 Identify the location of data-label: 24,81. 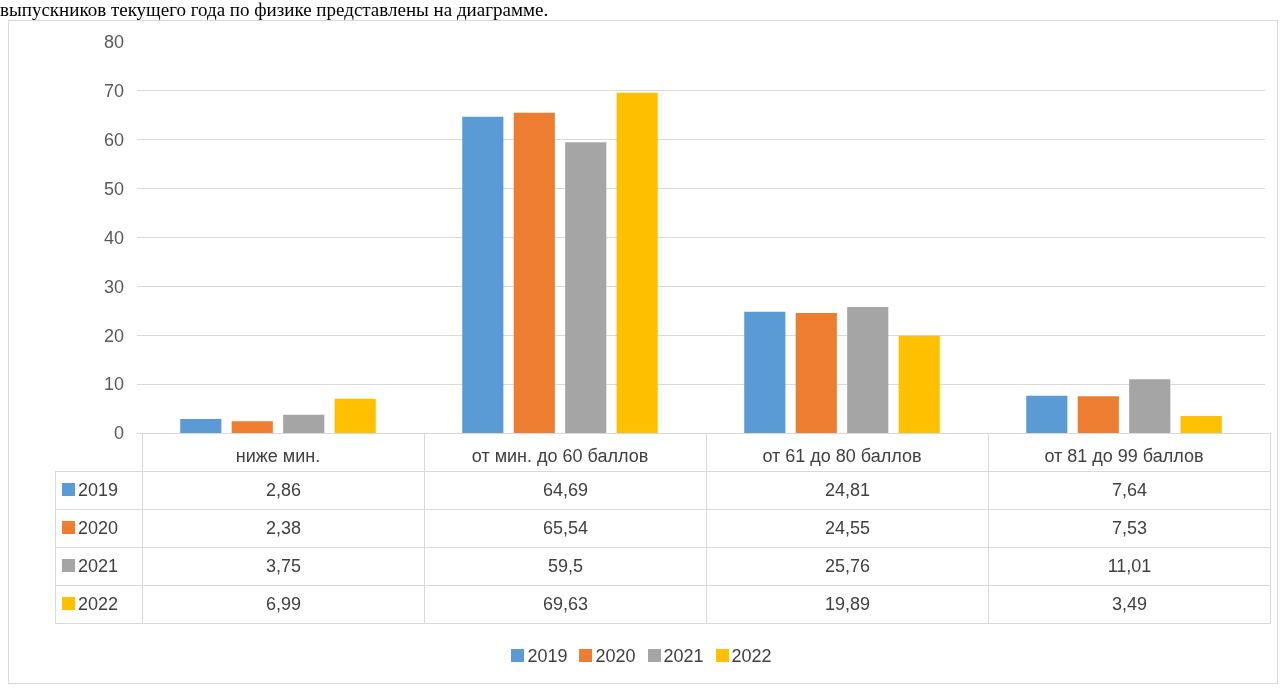
(847, 490).